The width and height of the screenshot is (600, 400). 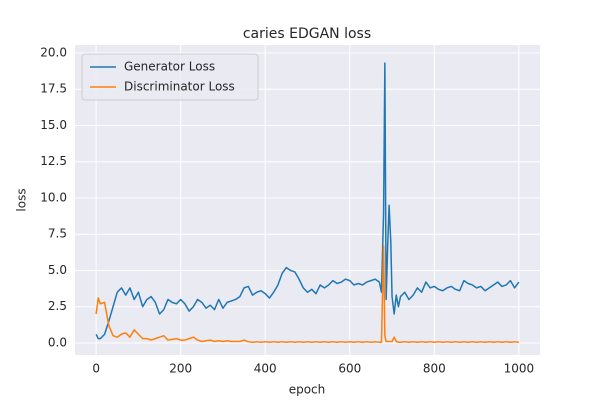 What do you see at coordinates (53, 161) in the screenshot?
I see `y-tick-label: 12.5` at bounding box center [53, 161].